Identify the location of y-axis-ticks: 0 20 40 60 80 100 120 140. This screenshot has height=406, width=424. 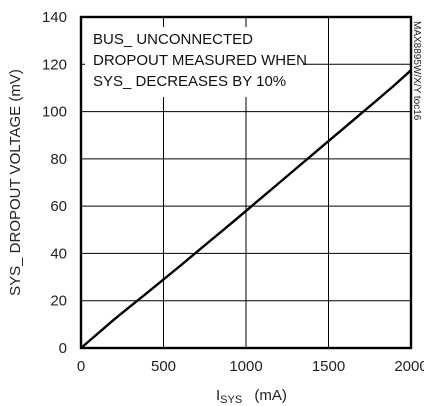
(54, 183).